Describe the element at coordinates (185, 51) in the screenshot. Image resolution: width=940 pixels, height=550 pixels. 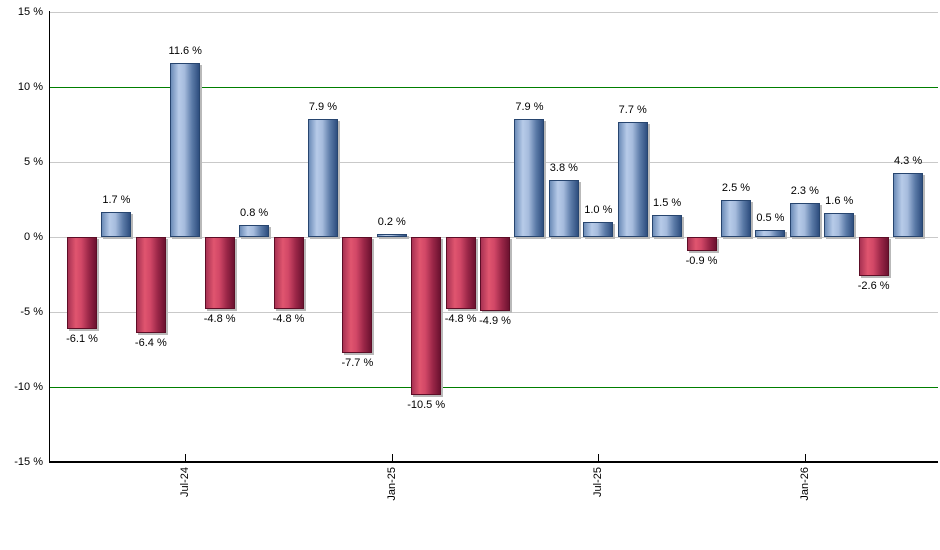
I see `bar-value-label: 11.6 %` at that location.